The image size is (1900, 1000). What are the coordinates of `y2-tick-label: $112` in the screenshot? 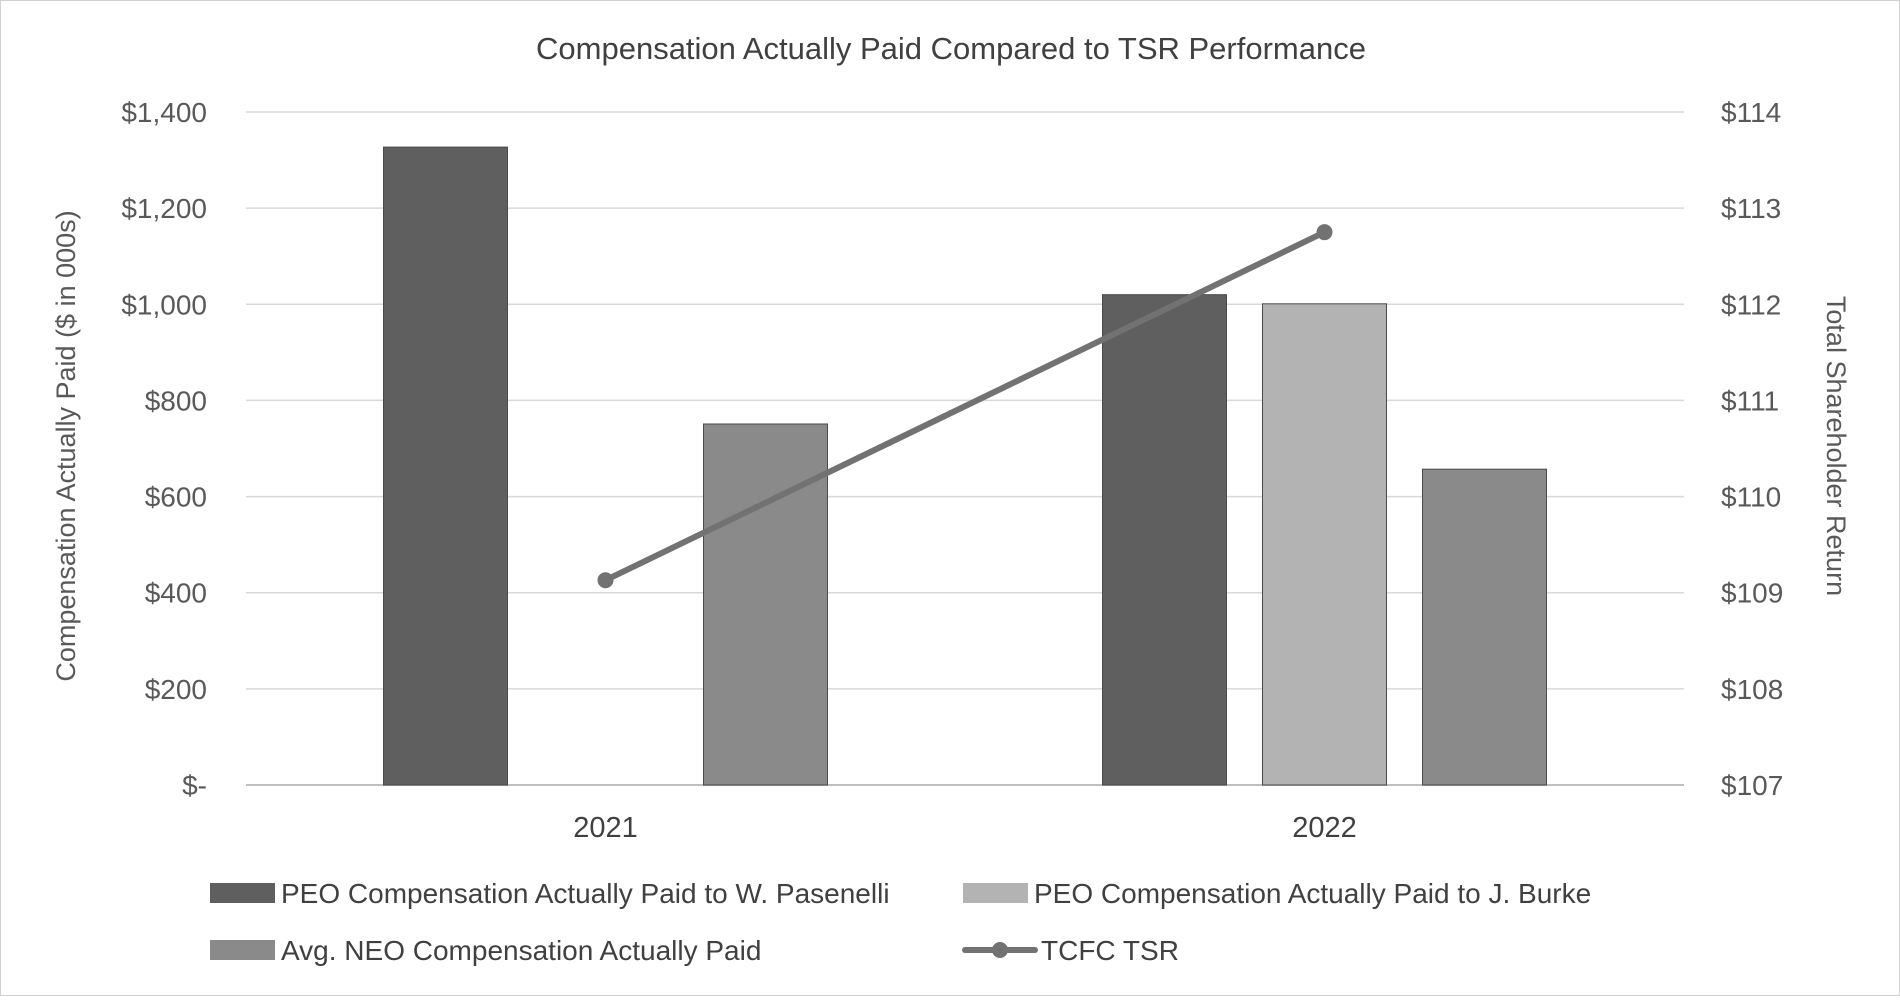 It's located at (1751, 304).